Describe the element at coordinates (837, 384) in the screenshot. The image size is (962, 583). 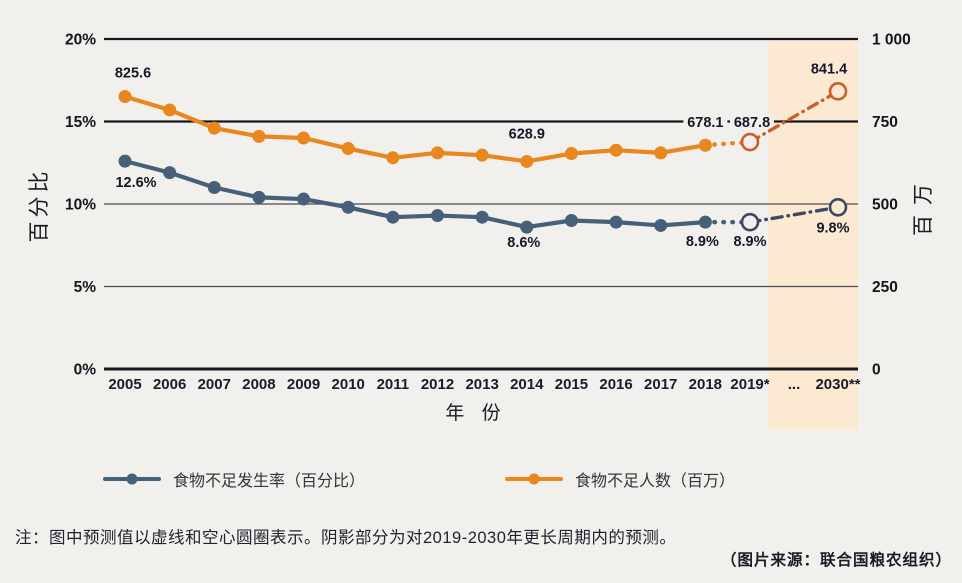
I see `x-tick-label: 2030**` at that location.